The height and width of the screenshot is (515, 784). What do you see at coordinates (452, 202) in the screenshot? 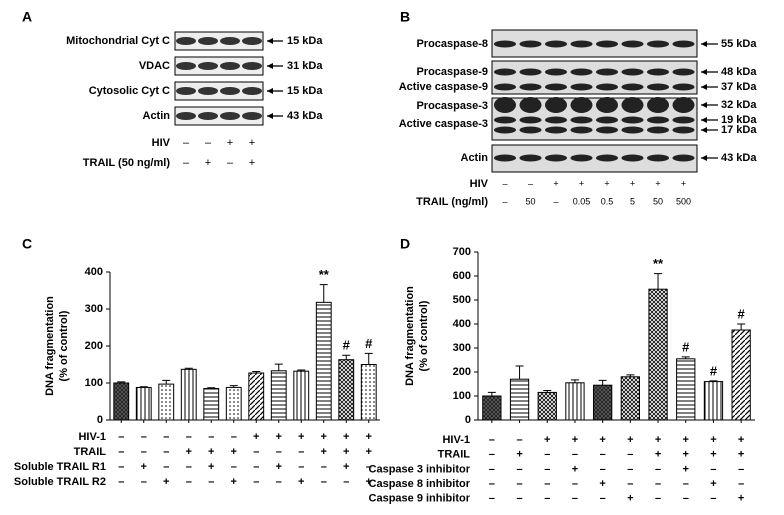
I see `condition-label: TRAIL (ng/ml)` at bounding box center [452, 202].